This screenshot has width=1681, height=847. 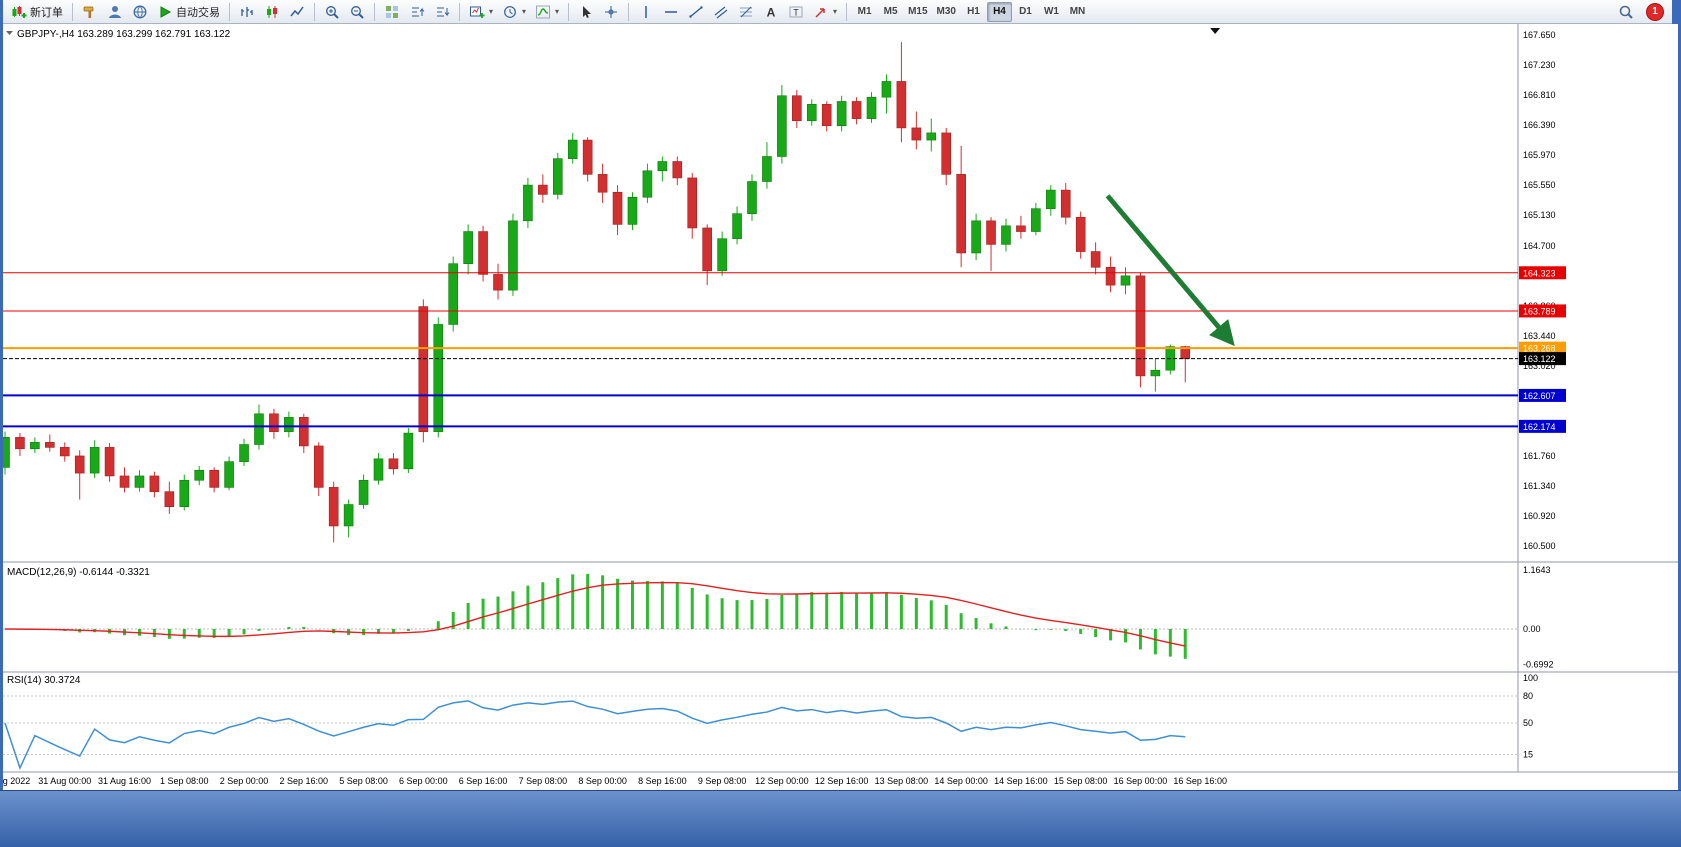 I want to click on arrange-up-button, so click(x=417, y=12).